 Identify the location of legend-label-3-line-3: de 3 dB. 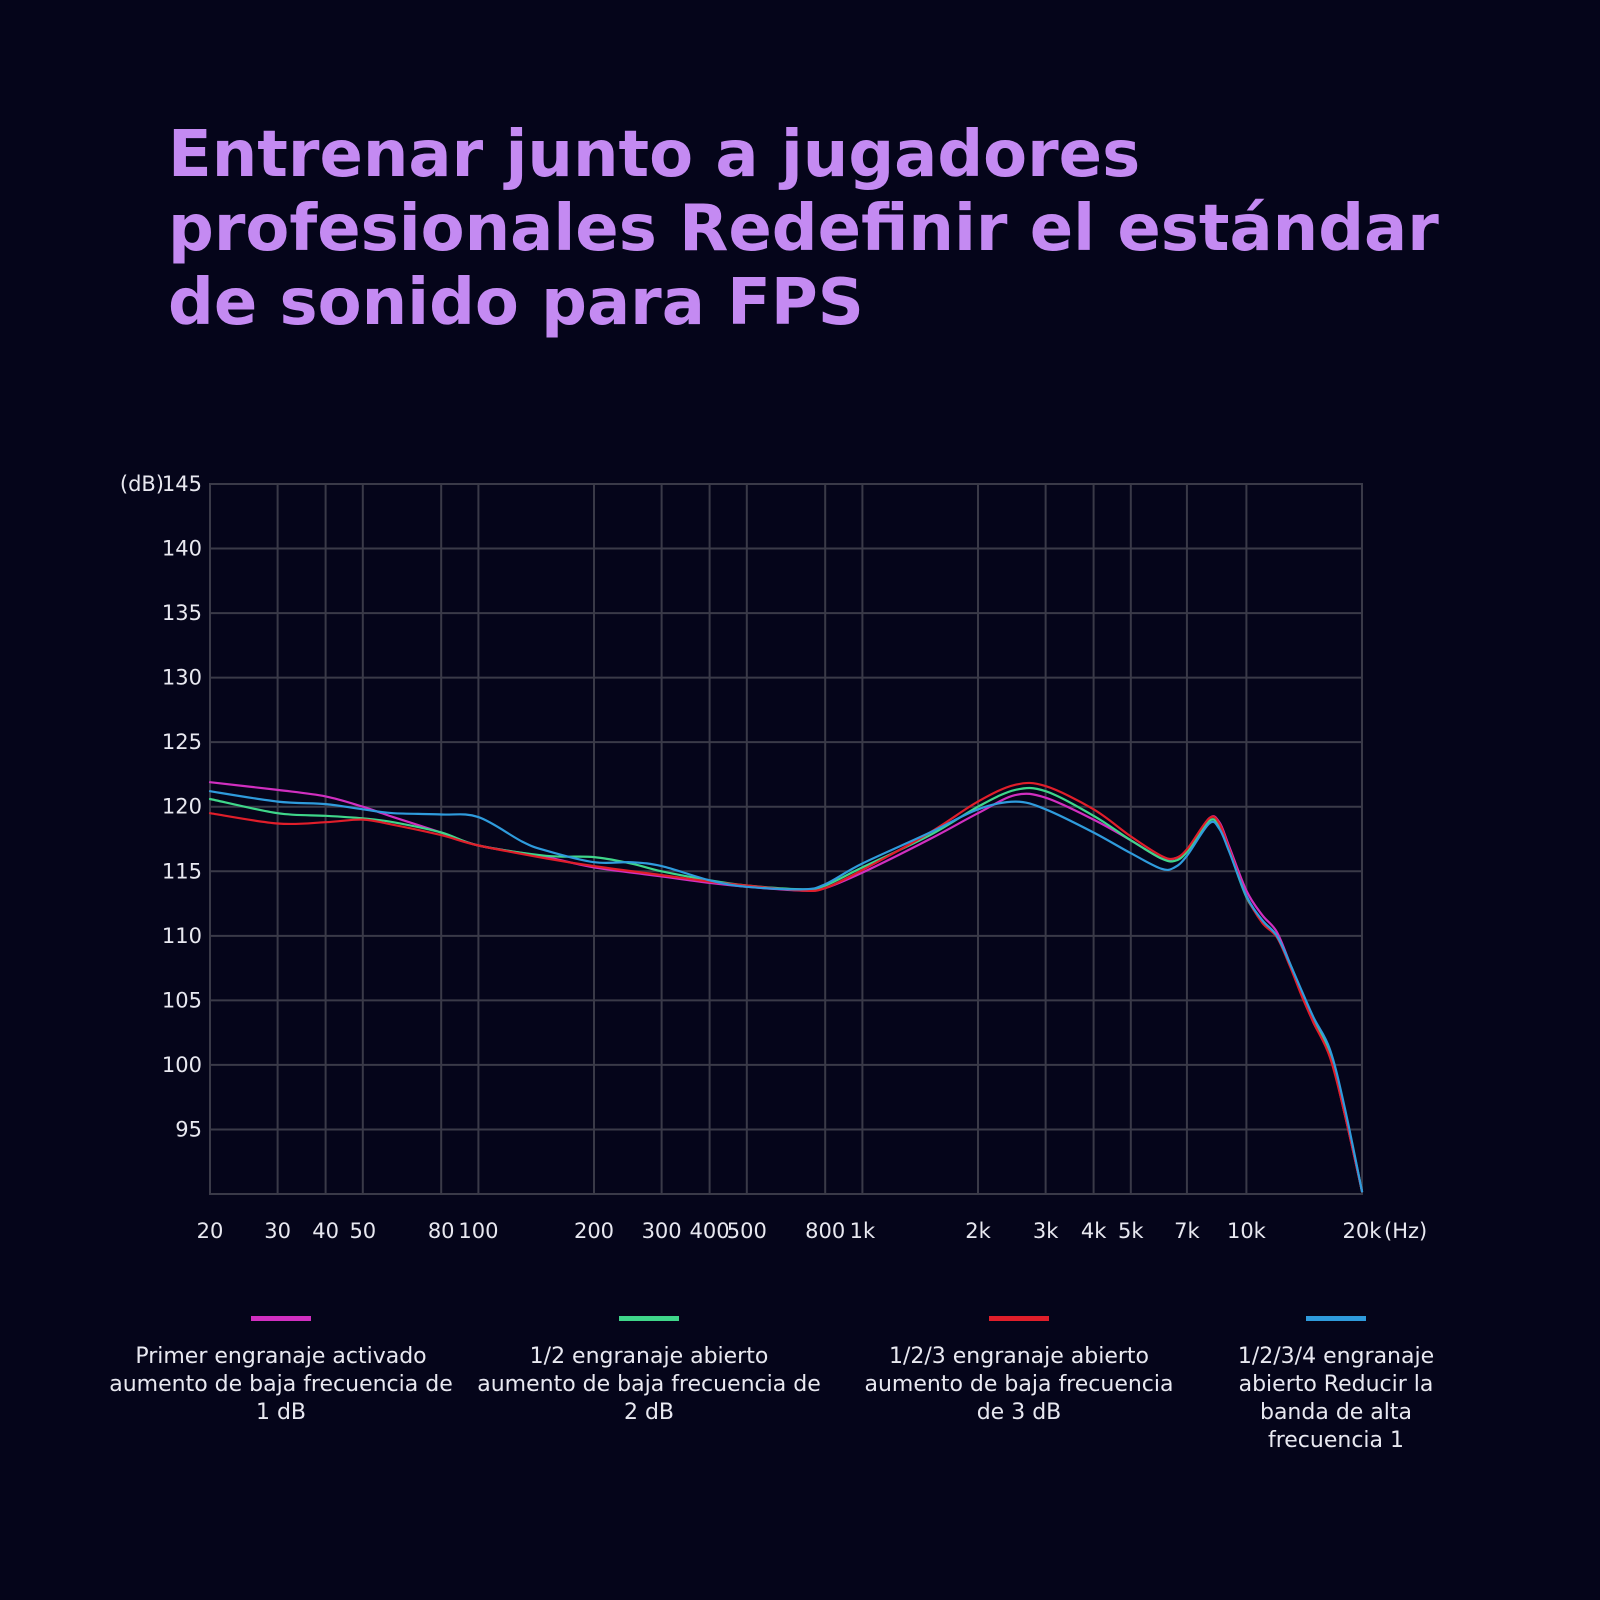
(1019, 1412).